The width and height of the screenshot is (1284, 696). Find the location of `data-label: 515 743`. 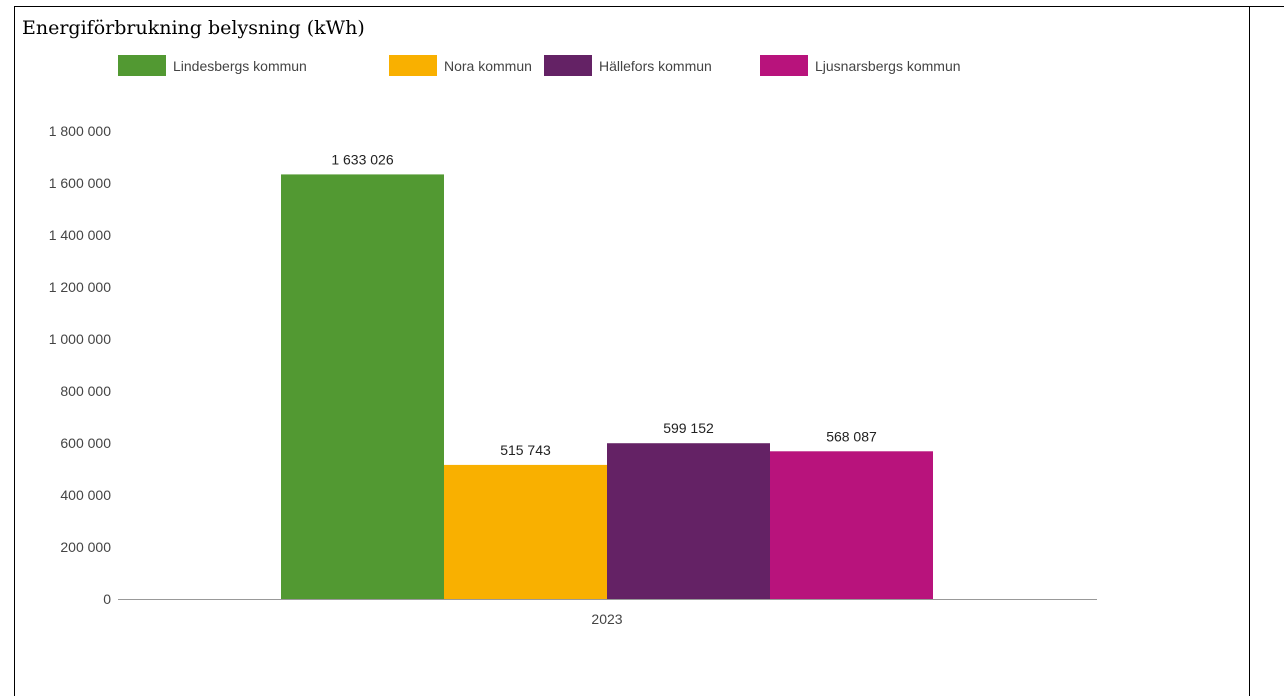

data-label: 515 743 is located at coordinates (525, 450).